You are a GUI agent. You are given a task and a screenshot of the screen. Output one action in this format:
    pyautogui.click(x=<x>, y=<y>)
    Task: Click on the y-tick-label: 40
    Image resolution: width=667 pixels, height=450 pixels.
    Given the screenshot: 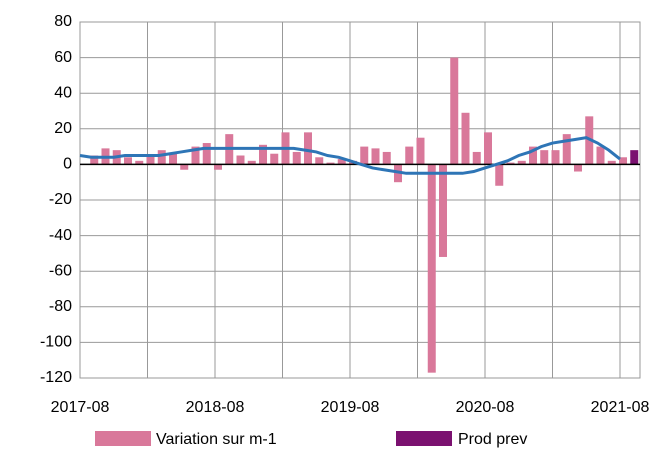 What is the action you would take?
    pyautogui.click(x=63, y=92)
    